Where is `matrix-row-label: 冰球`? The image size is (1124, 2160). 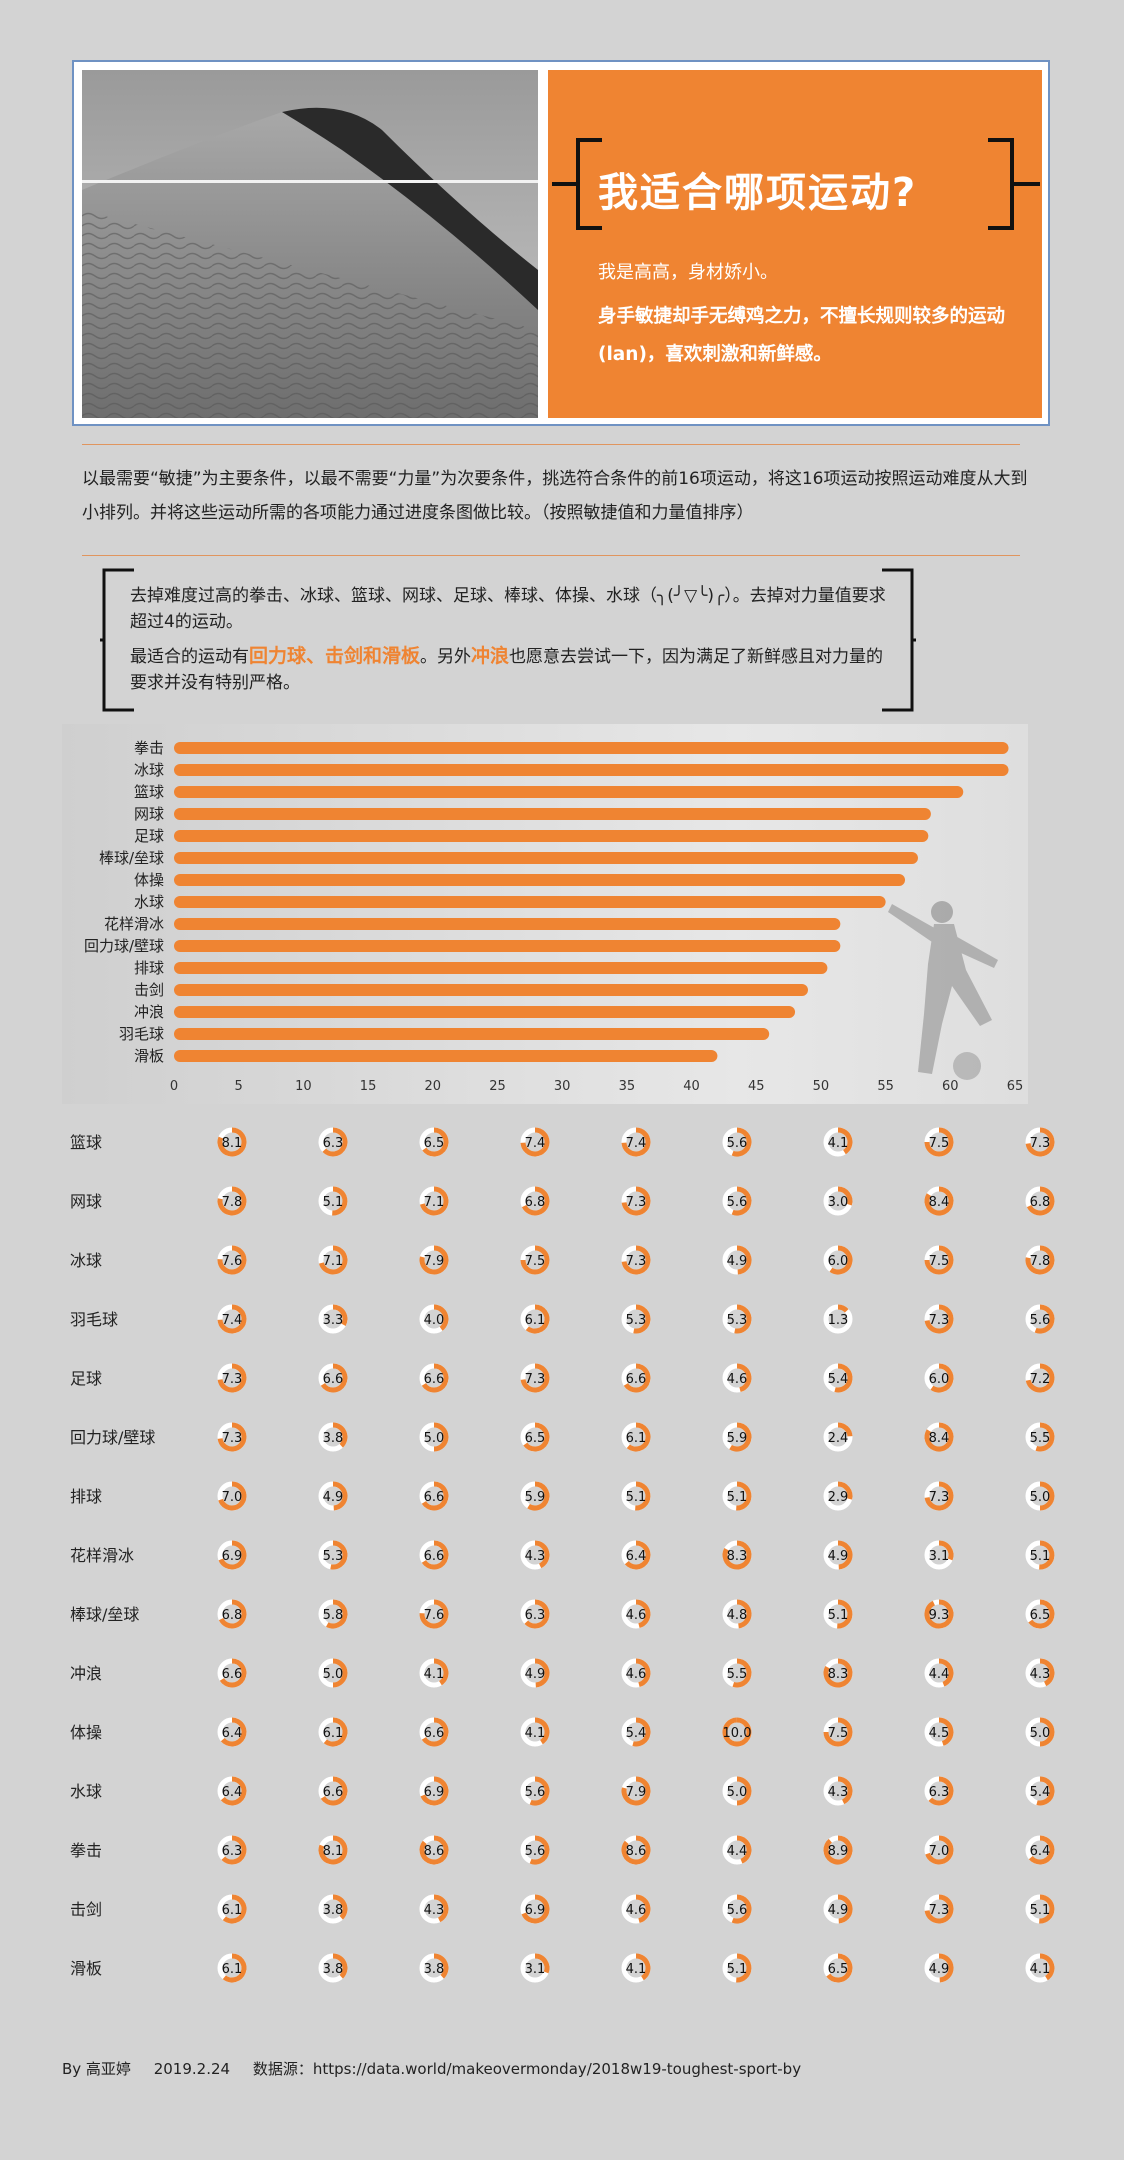
matrix-row-label: 冰球 is located at coordinates (86, 1260).